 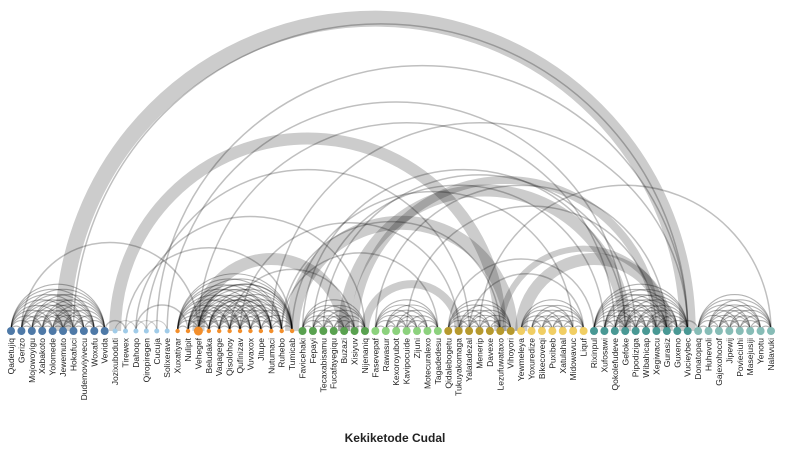 I want to click on node-label: Vevida, so click(x=105, y=351).